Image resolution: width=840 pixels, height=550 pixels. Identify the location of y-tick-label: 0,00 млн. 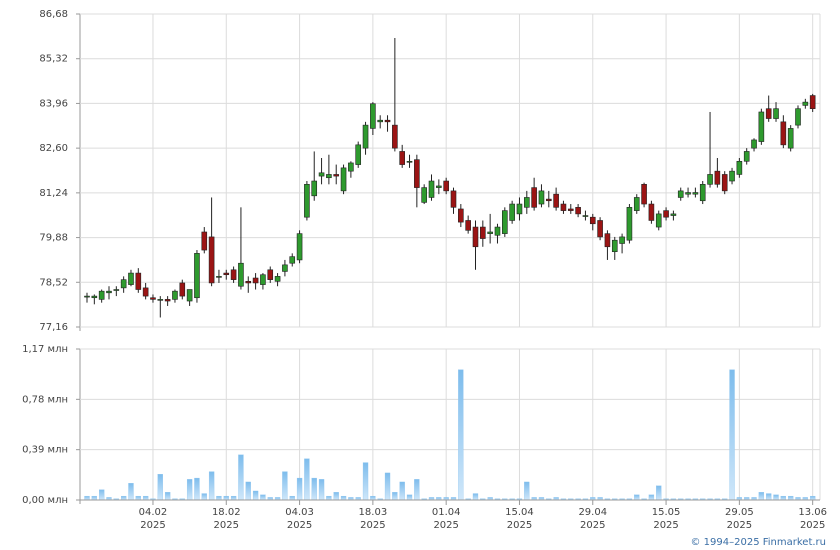
(45, 500).